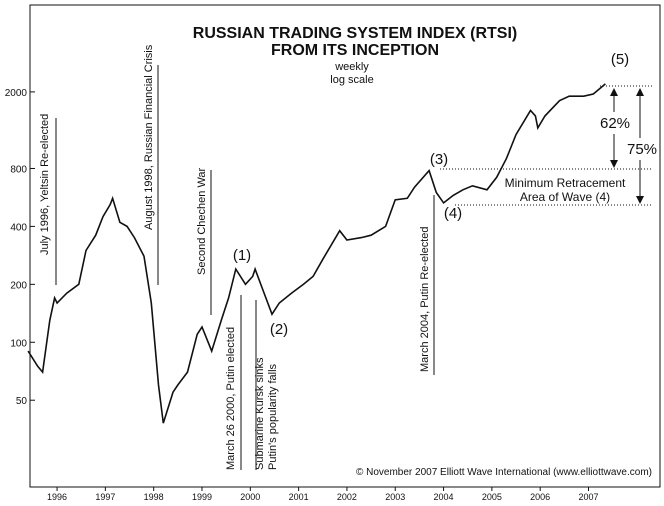 The height and width of the screenshot is (506, 664). Describe the element at coordinates (16, 93) in the screenshot. I see `y-tick-label: 2000` at that location.